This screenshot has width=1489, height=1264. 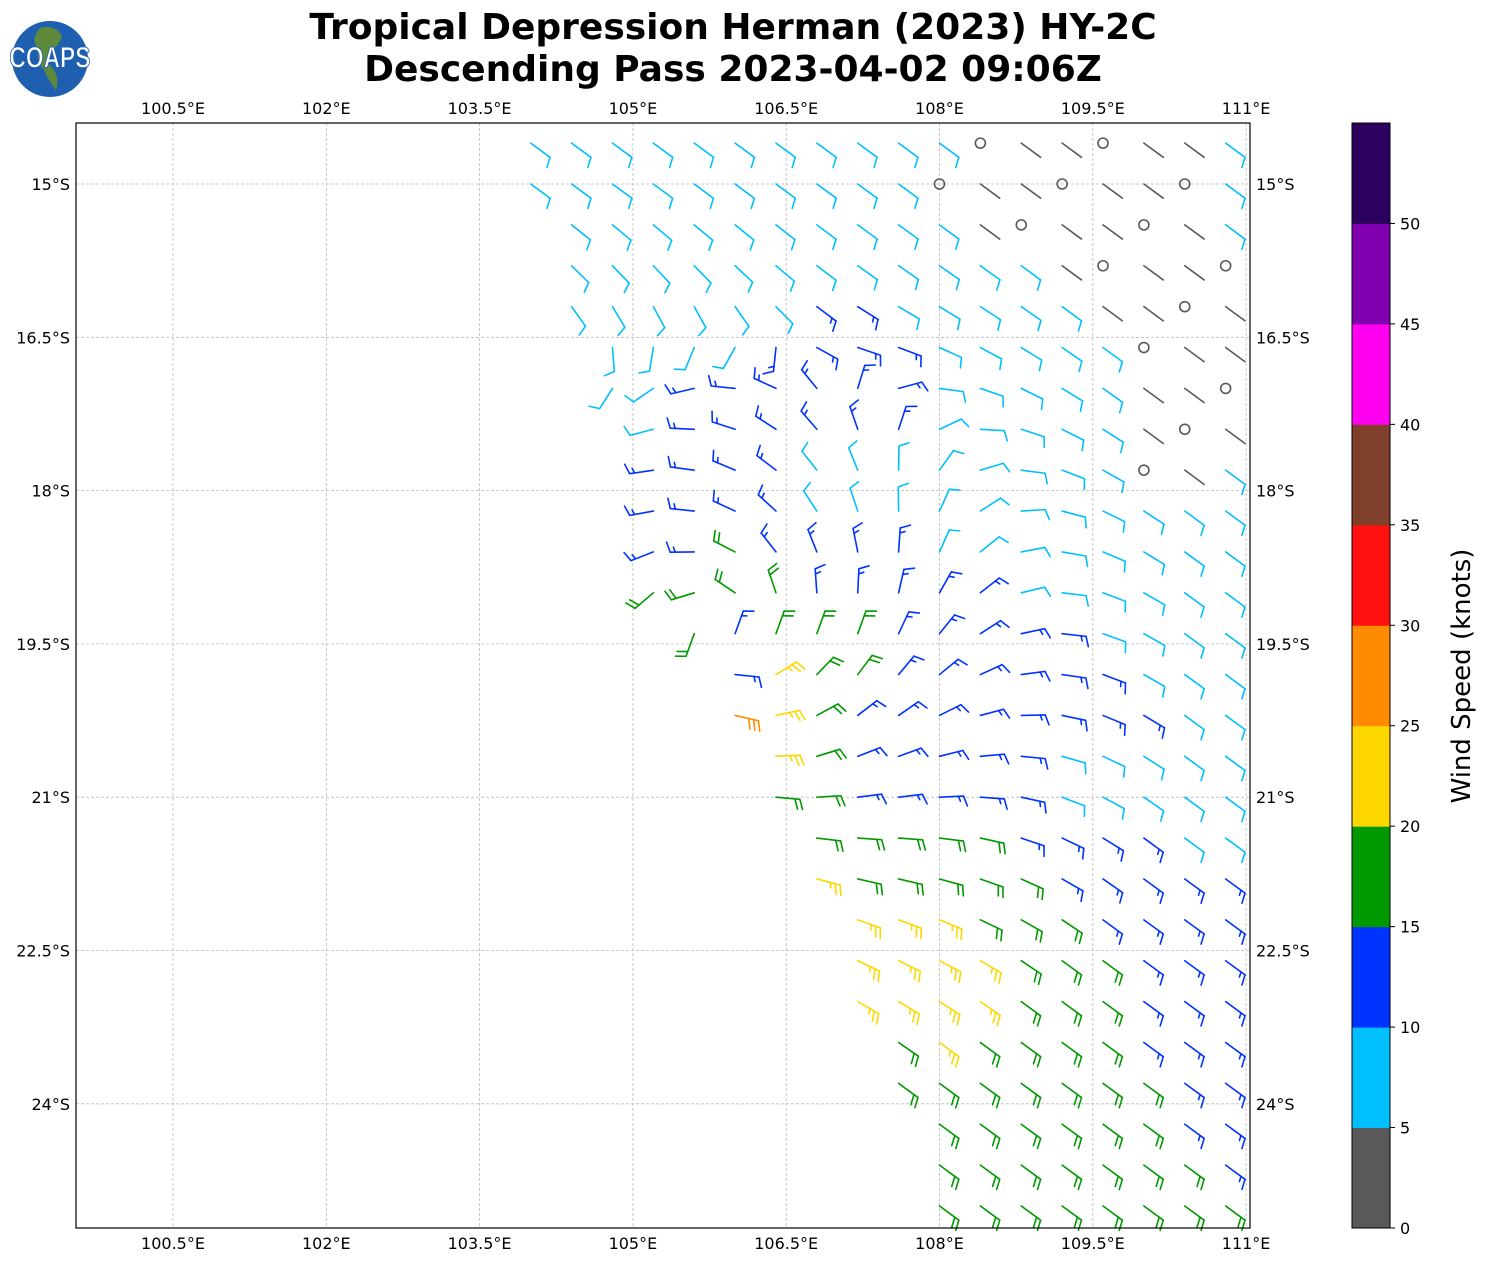 I want to click on colorbar-bin, so click(x=1371, y=877).